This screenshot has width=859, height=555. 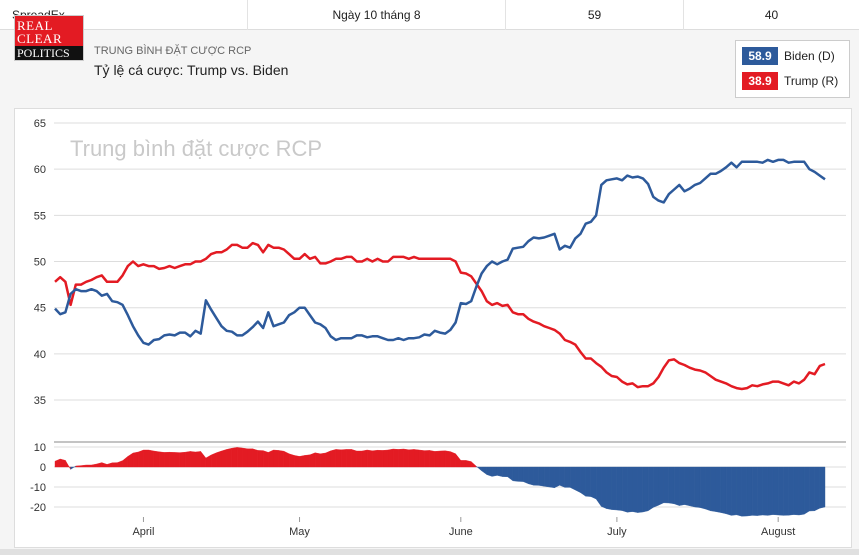 I want to click on row-biden-value: 59, so click(x=595, y=15).